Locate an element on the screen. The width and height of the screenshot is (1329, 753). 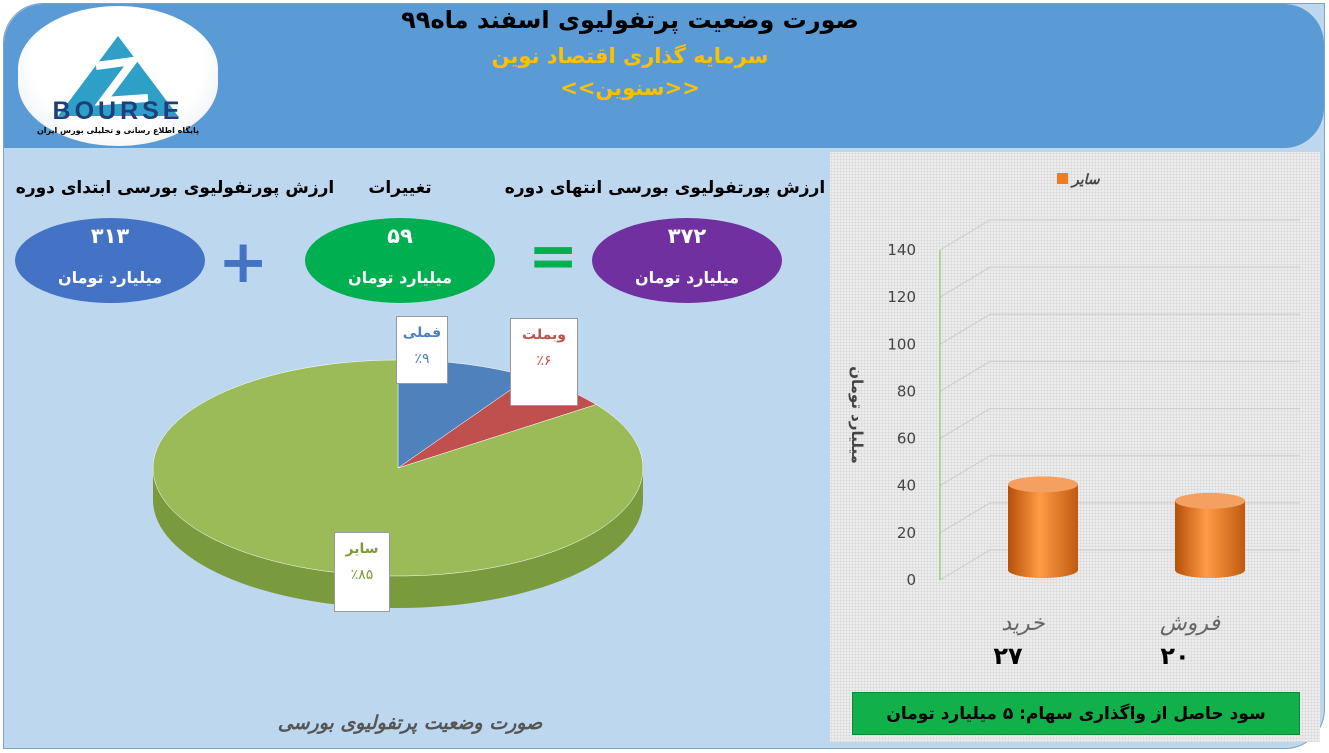
start-label: ارزش پورتفولیوی بورسی ابتدای دوره is located at coordinates (175, 188).